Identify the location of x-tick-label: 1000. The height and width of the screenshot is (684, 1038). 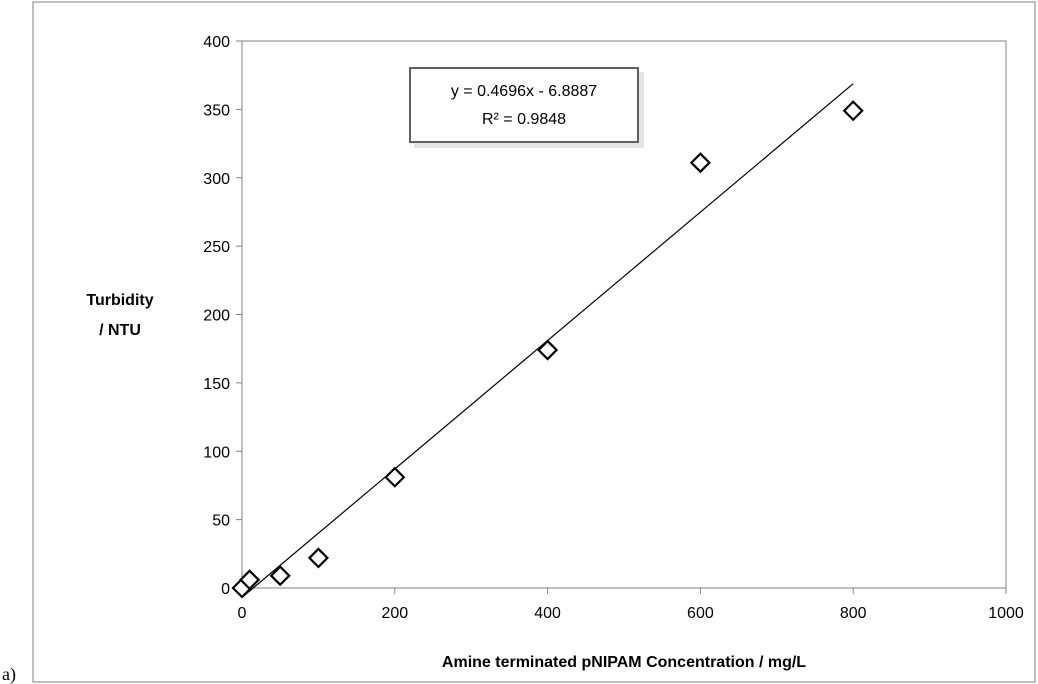
(1006, 613).